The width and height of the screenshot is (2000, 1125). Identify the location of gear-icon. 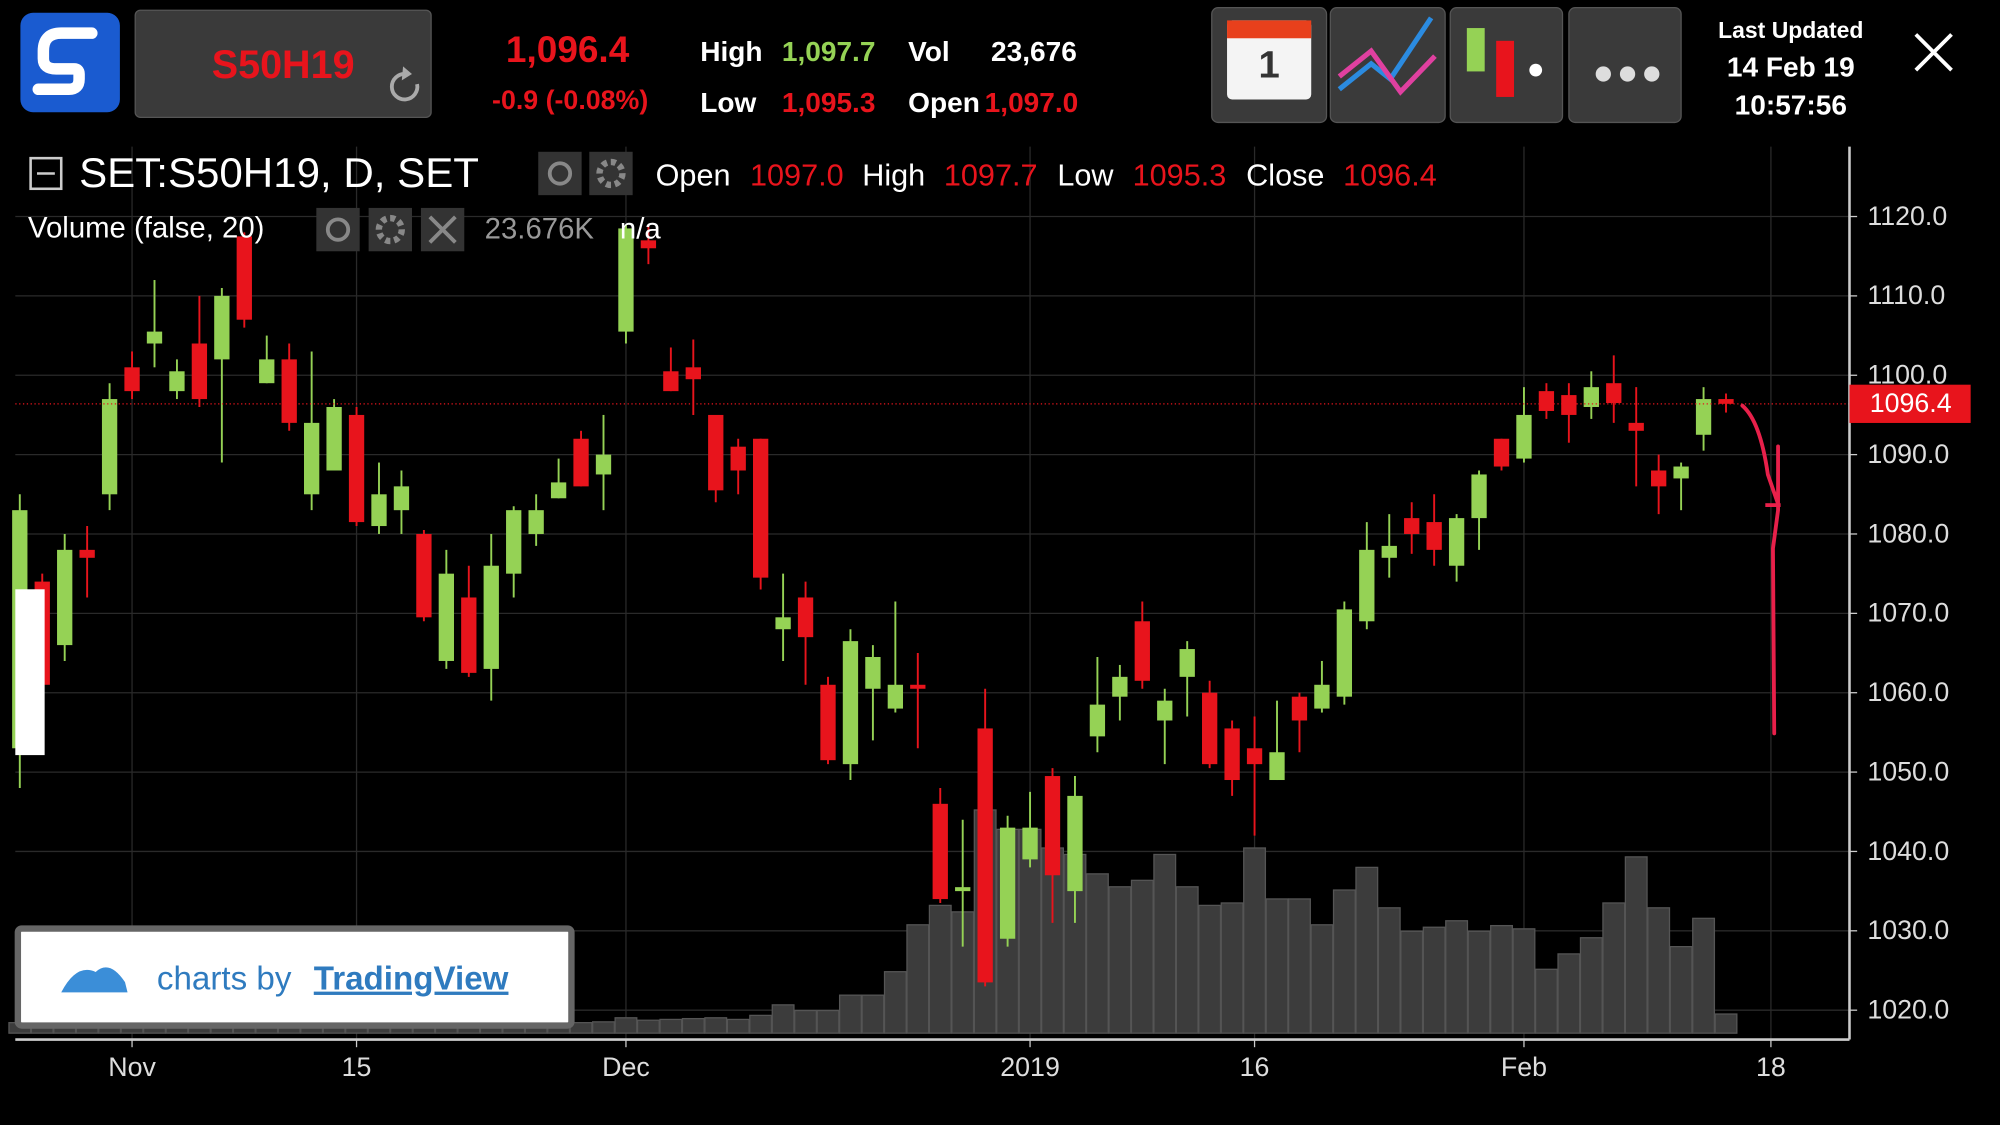
(611, 173).